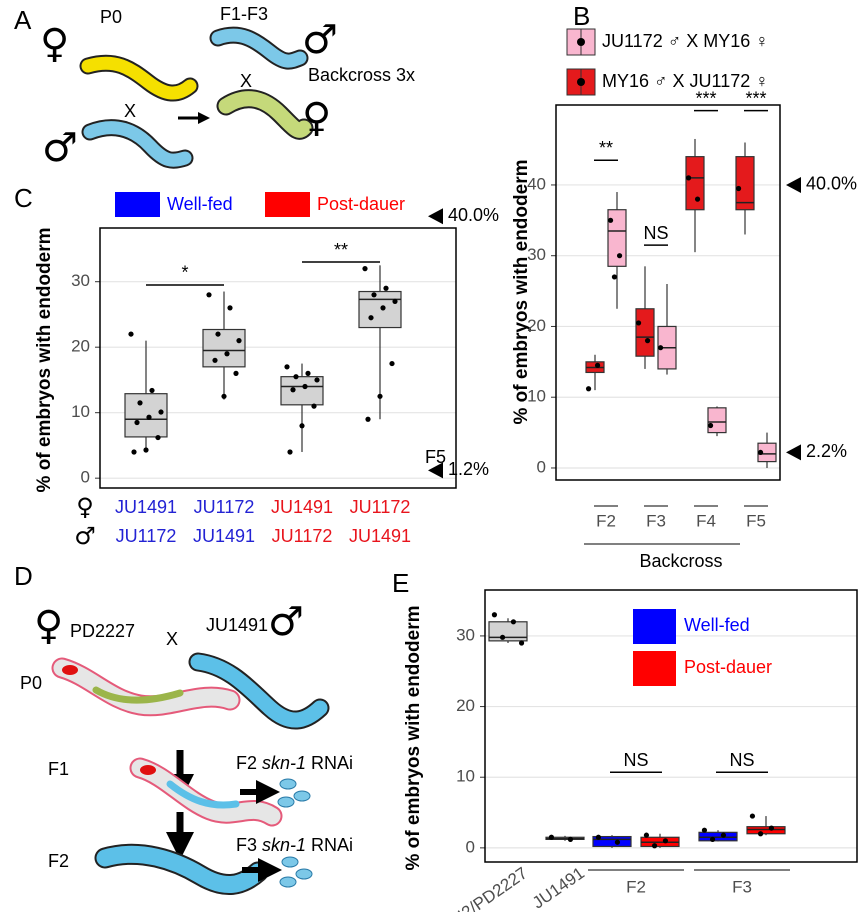 The height and width of the screenshot is (912, 865). I want to click on marker-label: 1.2%, so click(468, 469).